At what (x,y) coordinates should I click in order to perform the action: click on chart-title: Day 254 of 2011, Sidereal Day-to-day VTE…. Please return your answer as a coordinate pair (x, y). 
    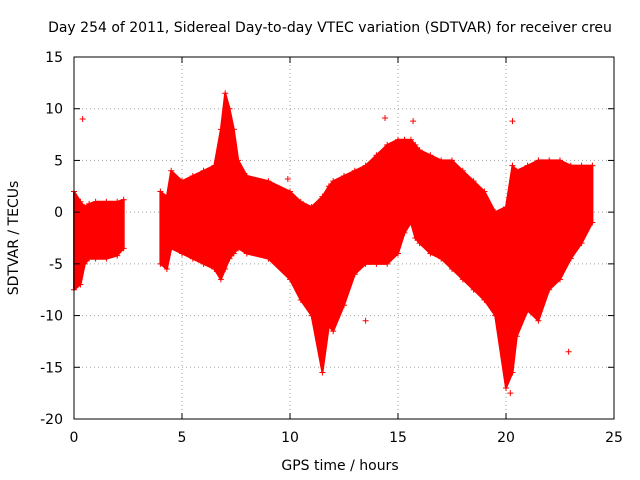
    Looking at the image, I should click on (330, 28).